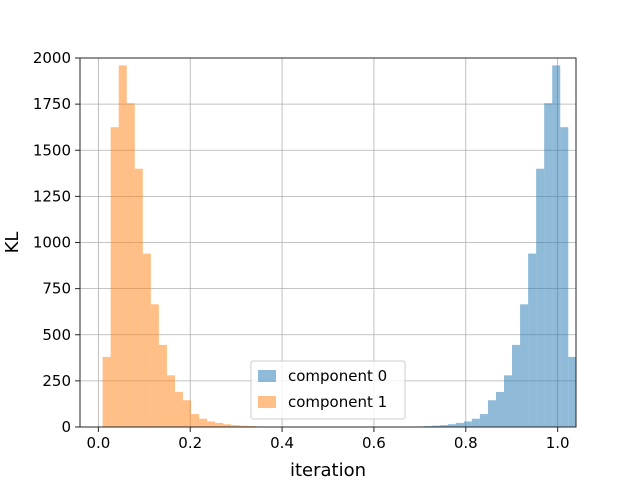 The width and height of the screenshot is (640, 480). I want to click on x-tick-label: 1.0, so click(558, 443).